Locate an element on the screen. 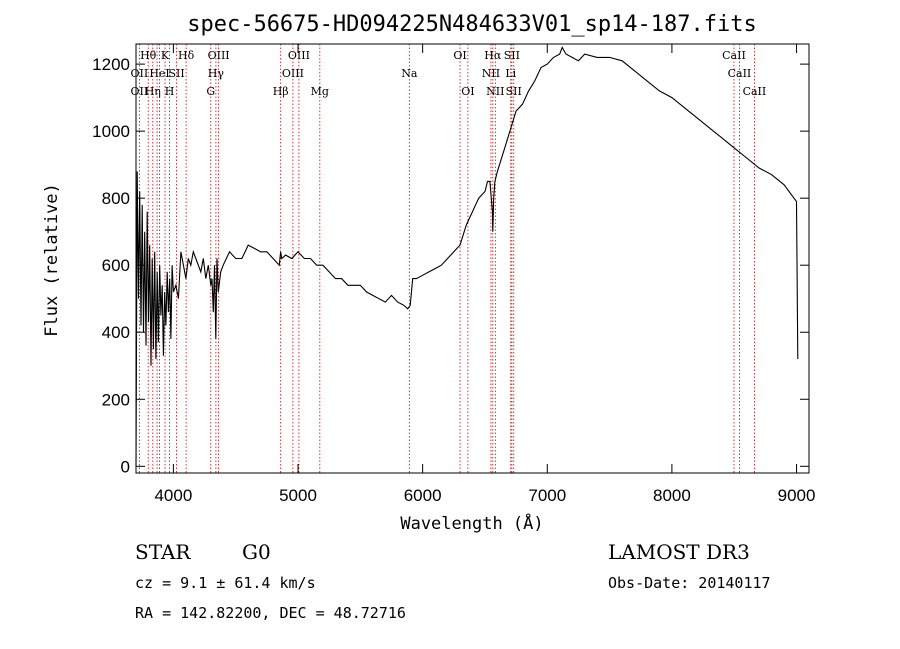 The height and width of the screenshot is (649, 900). coordinates-readout: RA = 142.82200, DEC = 48.72716 is located at coordinates (270, 613).